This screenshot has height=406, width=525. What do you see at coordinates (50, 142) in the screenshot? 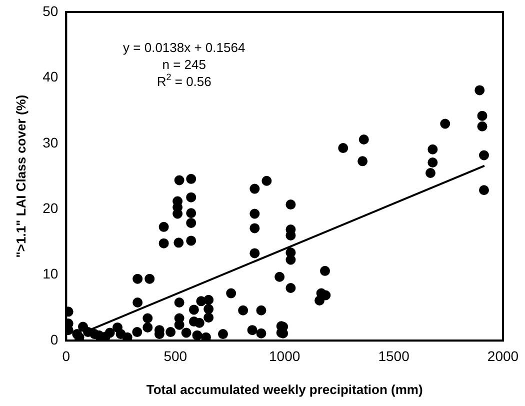
I see `y-tick-label: 30` at bounding box center [50, 142].